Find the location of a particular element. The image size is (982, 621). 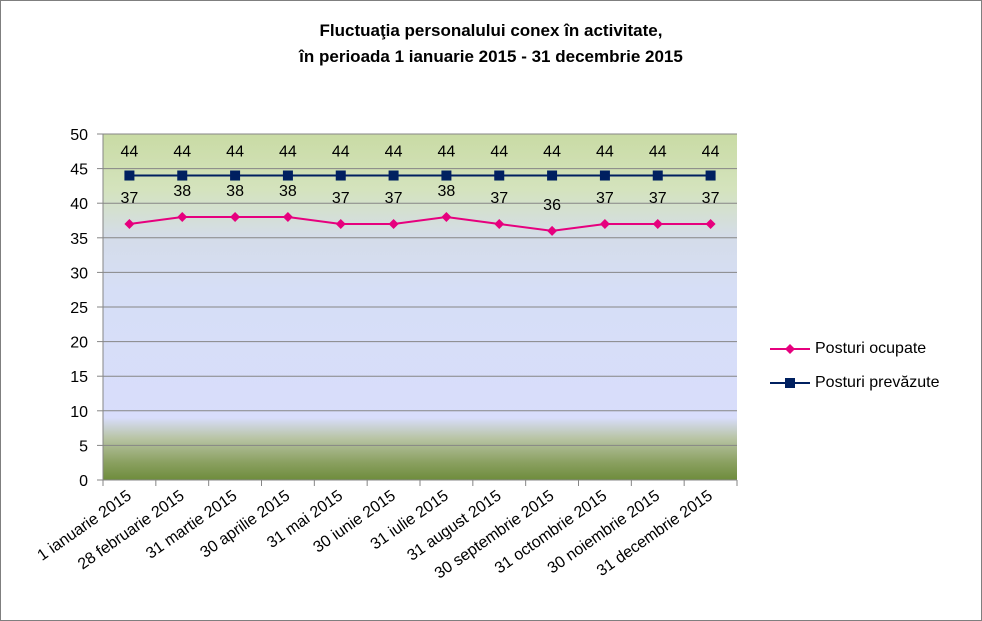

data-label: 36 is located at coordinates (552, 205).